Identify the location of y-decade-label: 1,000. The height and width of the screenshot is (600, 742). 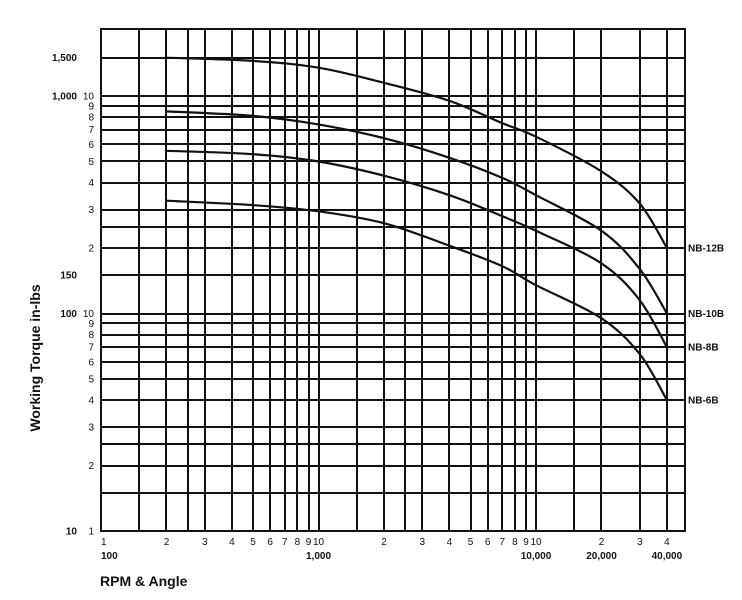
(64, 97).